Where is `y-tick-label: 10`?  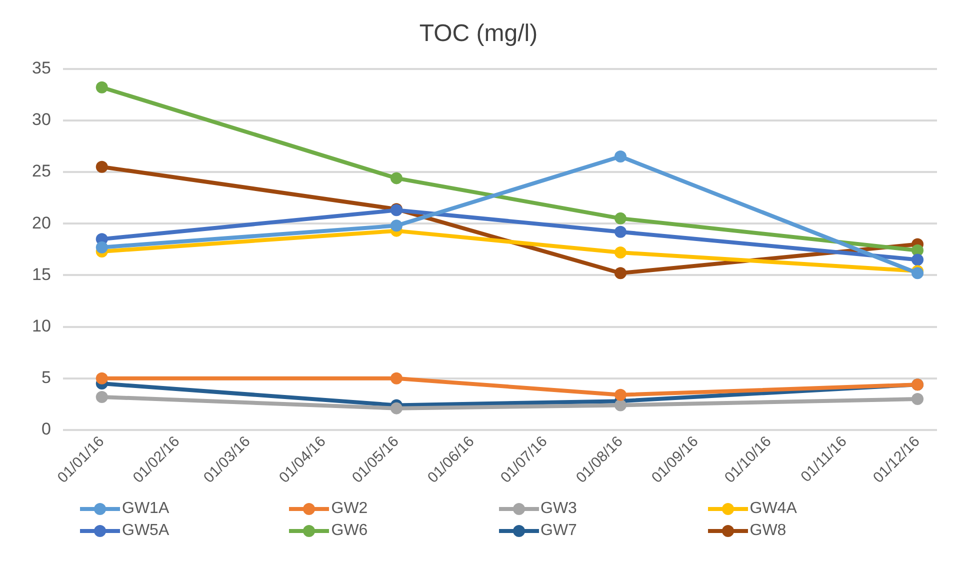 y-tick-label: 10 is located at coordinates (41, 326).